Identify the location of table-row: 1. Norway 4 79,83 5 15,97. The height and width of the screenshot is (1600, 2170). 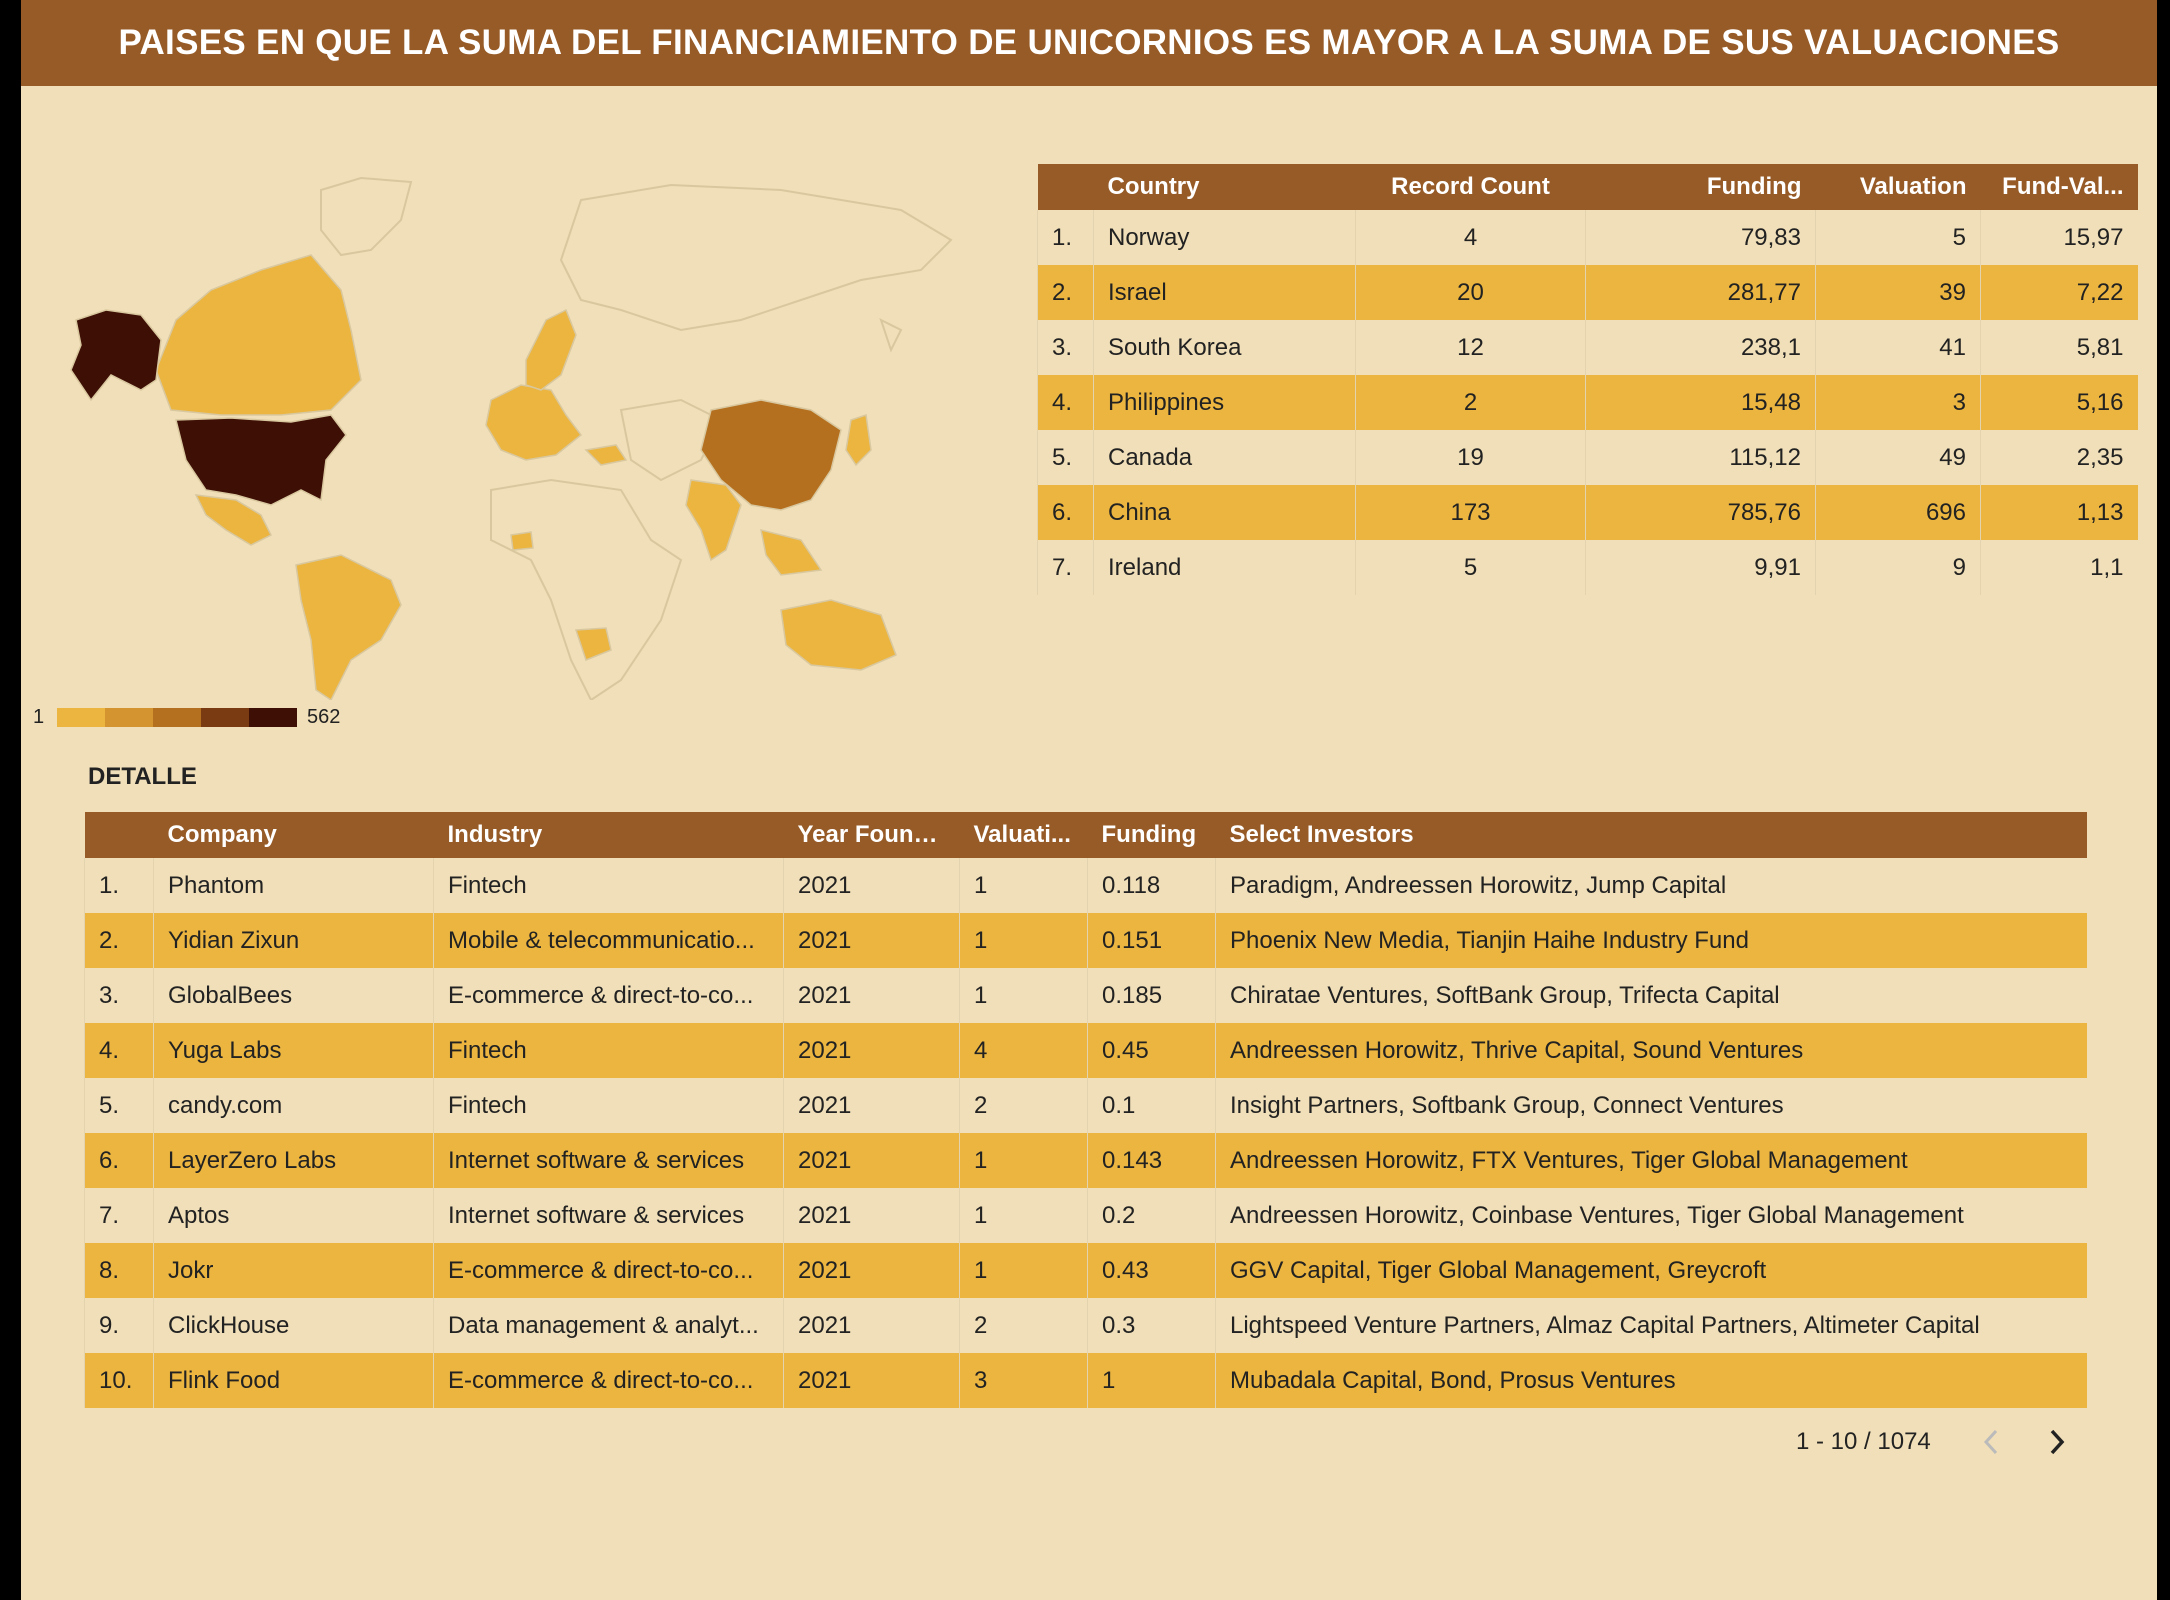
(1587, 237).